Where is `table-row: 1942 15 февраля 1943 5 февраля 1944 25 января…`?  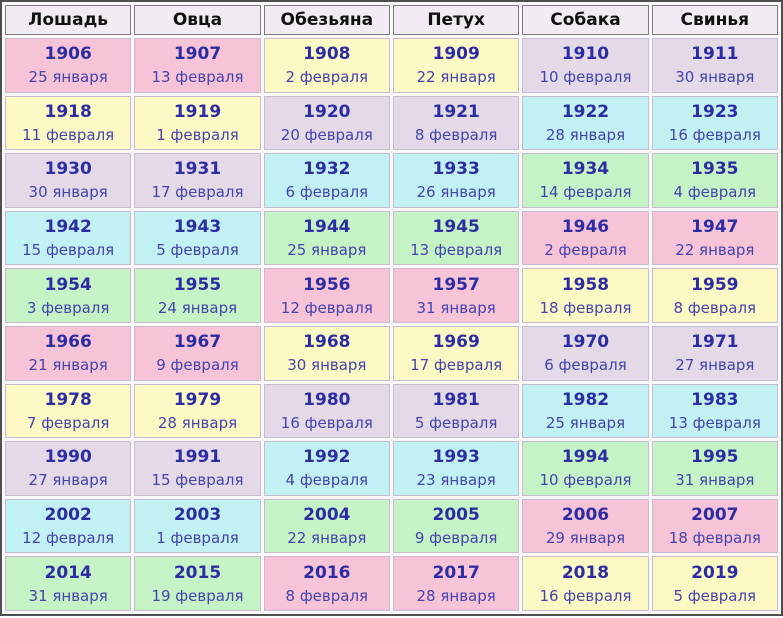 table-row: 1942 15 февраля 1943 5 февраля 1944 25 января… is located at coordinates (391, 238).